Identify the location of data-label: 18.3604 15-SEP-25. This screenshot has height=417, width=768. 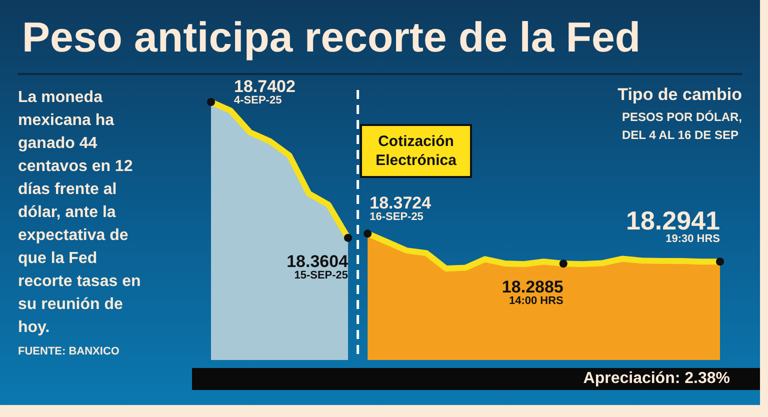
(317, 267).